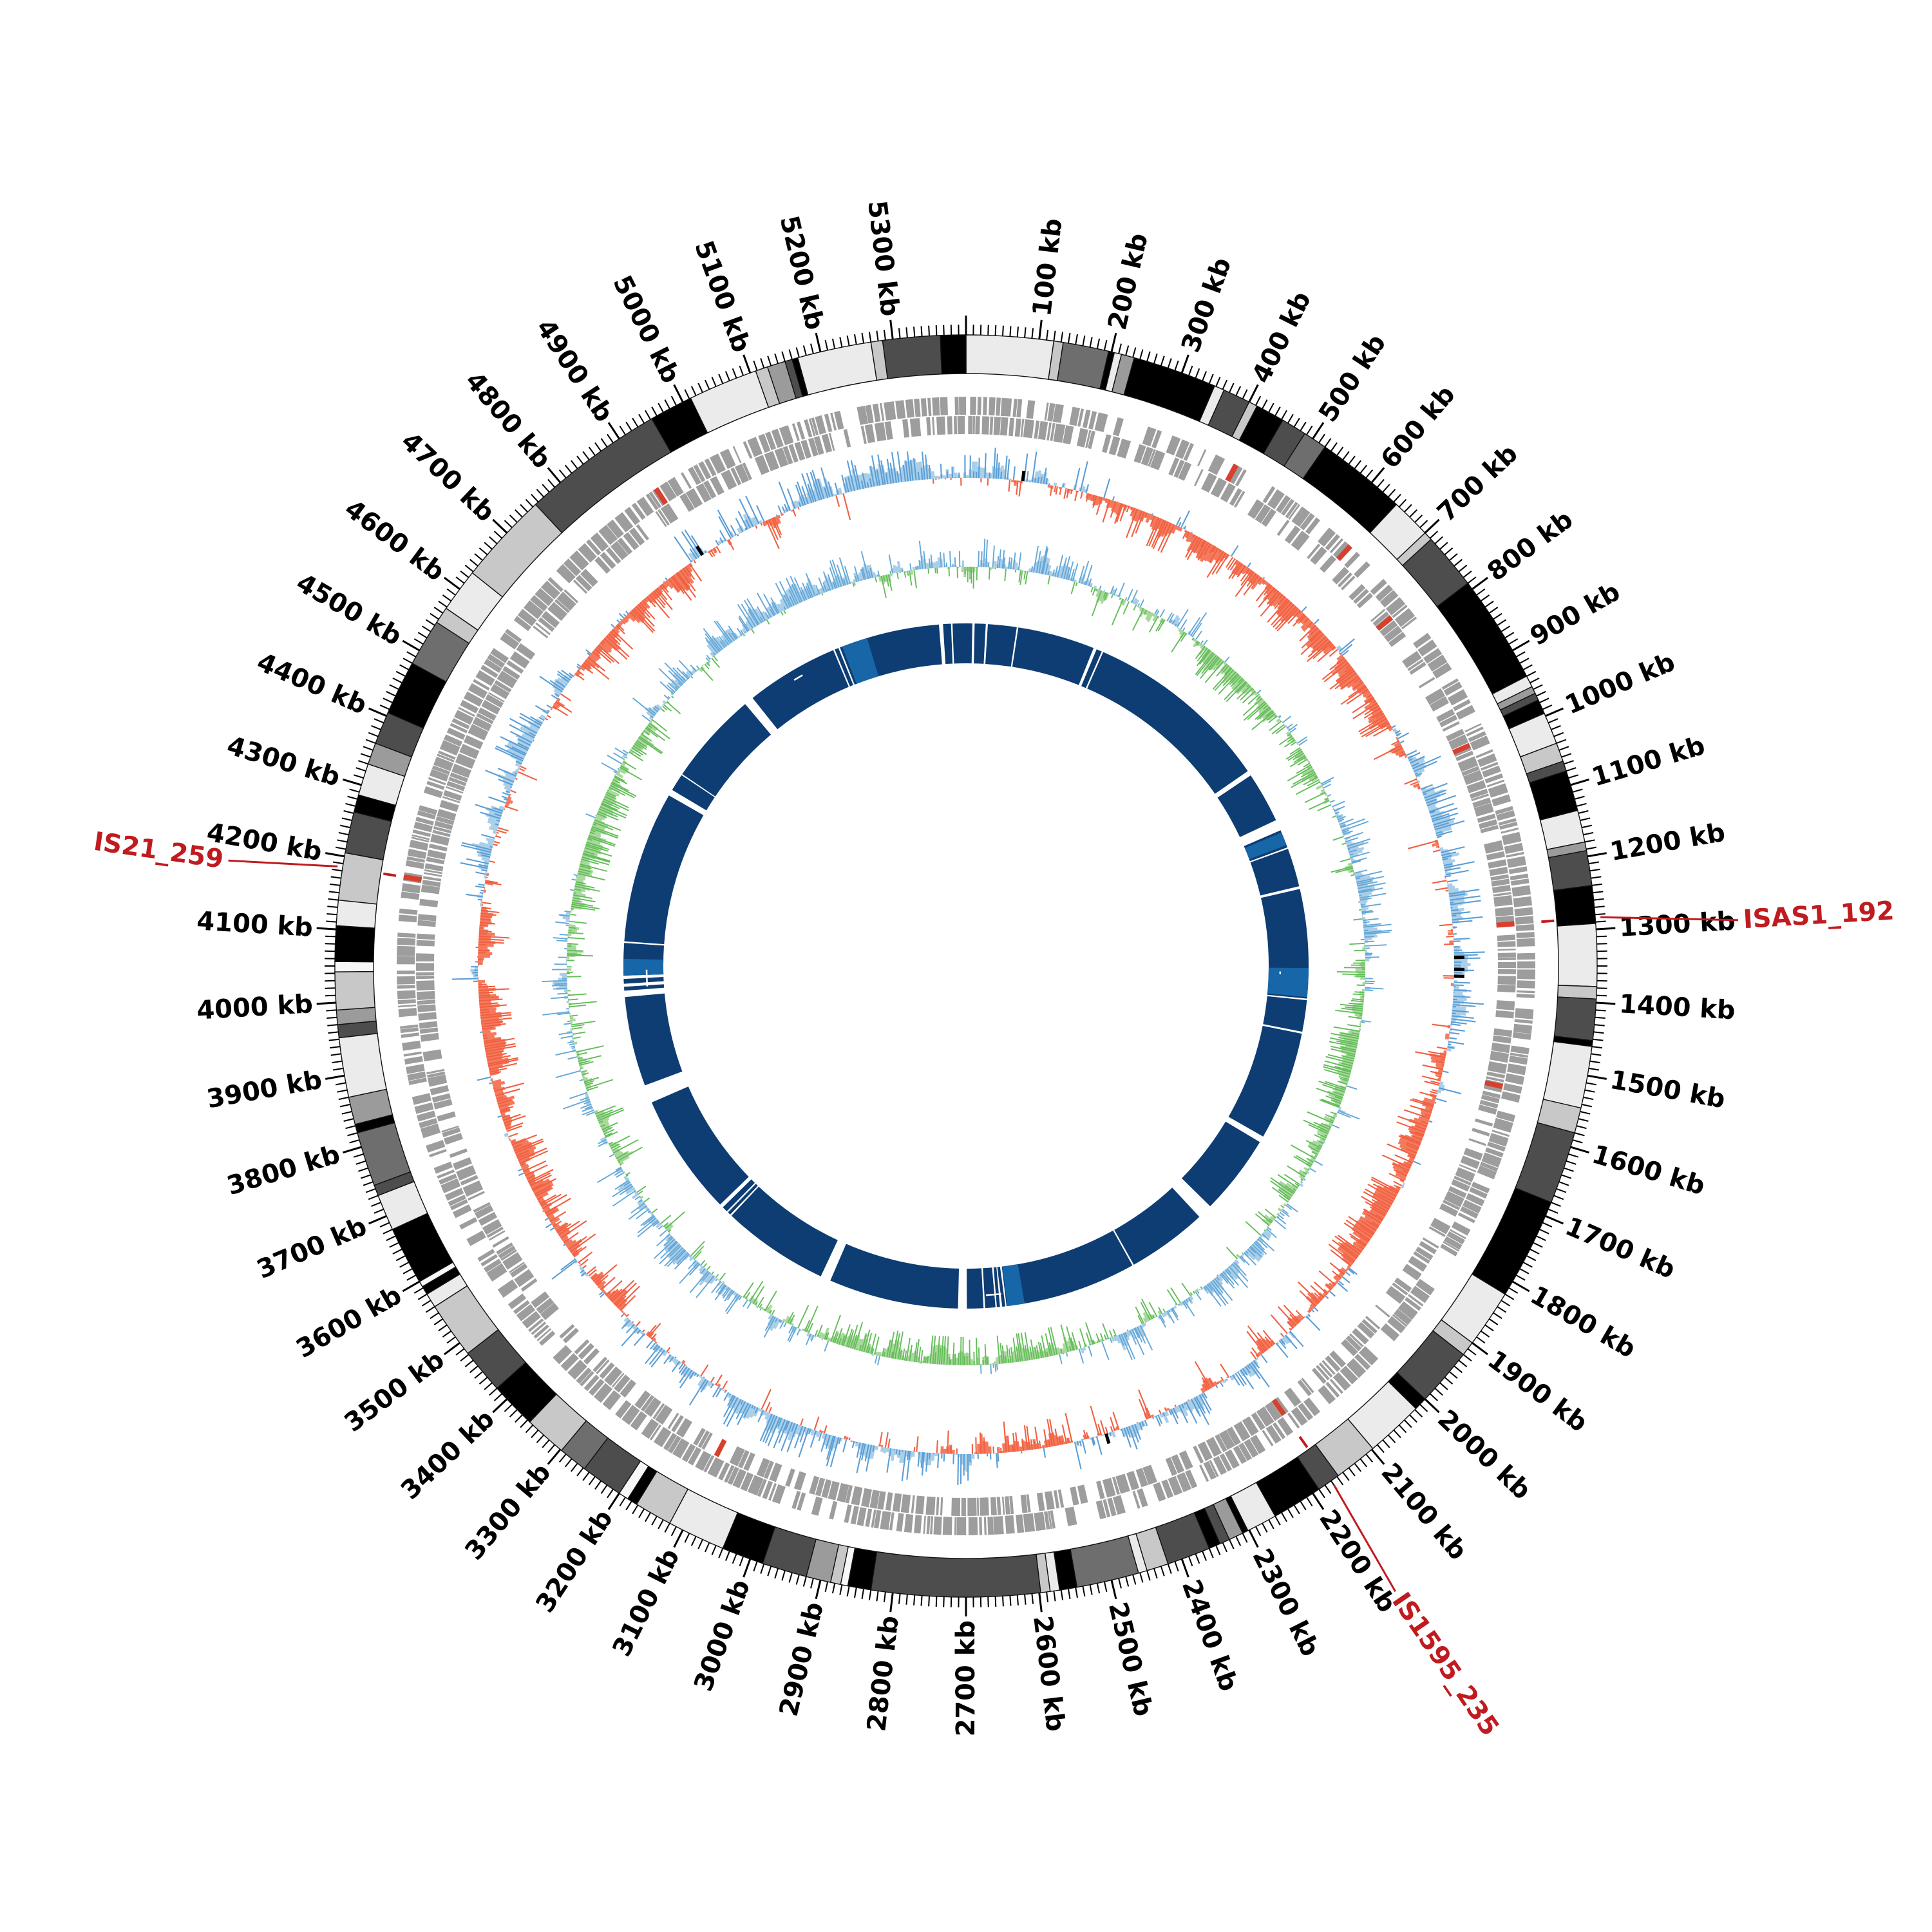 This screenshot has height=1932, width=1932. What do you see at coordinates (802, 272) in the screenshot?
I see `tick-label: 5200 kb` at bounding box center [802, 272].